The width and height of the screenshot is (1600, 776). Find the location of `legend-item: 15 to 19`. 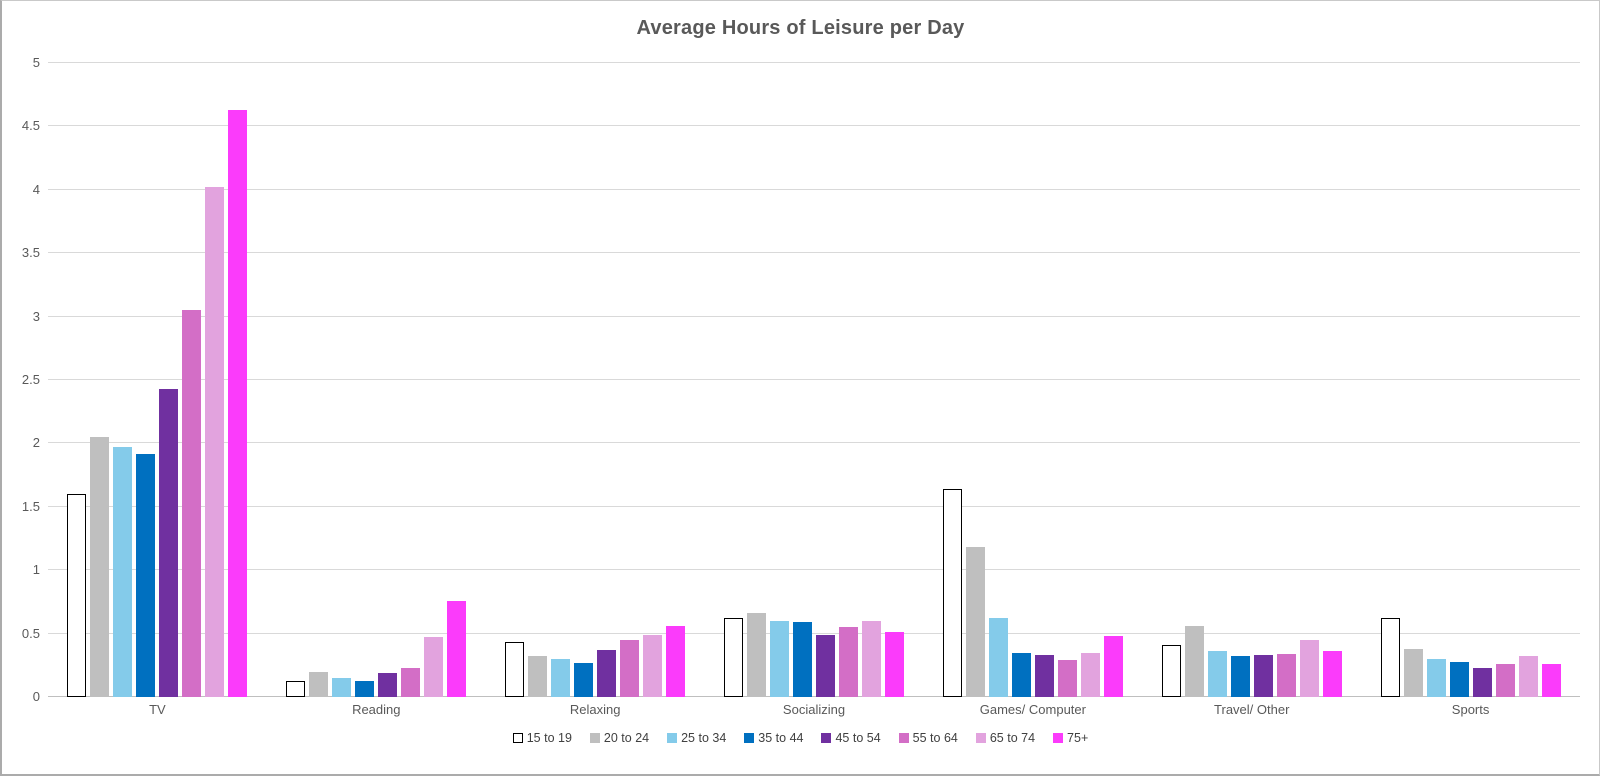

legend-item: 15 to 19 is located at coordinates (542, 738).